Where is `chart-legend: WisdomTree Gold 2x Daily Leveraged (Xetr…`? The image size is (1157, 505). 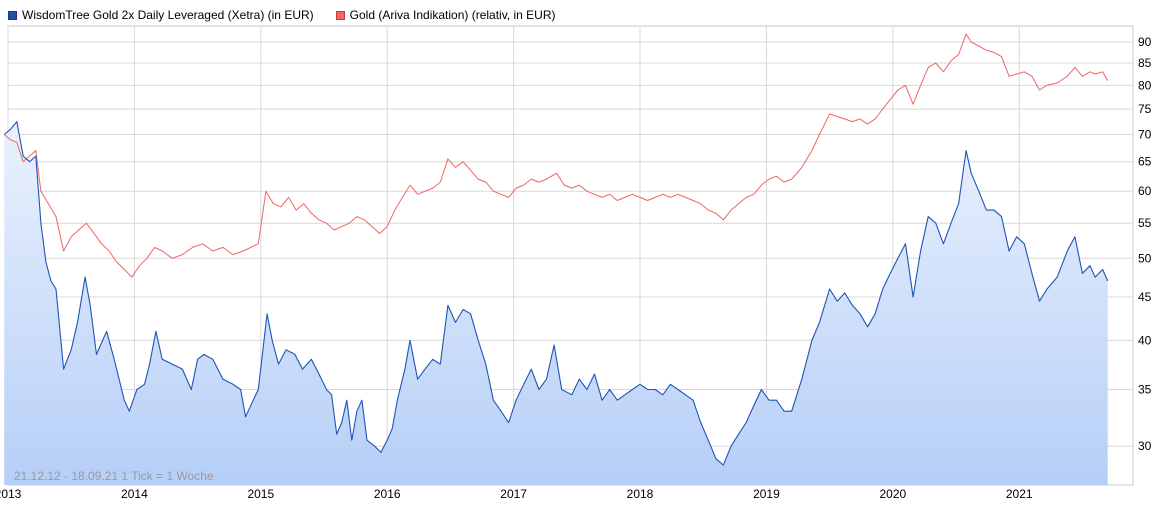
chart-legend: WisdomTree Gold 2x Daily Leveraged (Xetr… is located at coordinates (293, 15).